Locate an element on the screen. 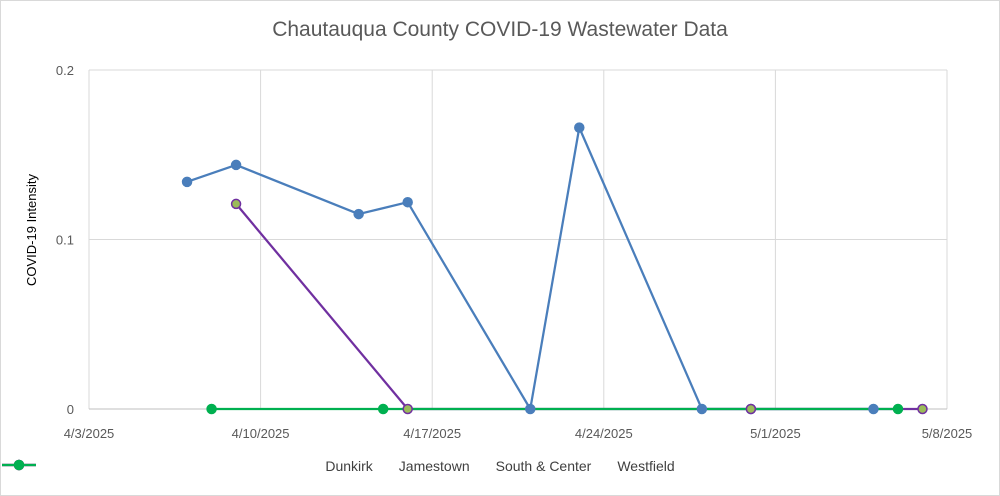 Image resolution: width=1000 pixels, height=496 pixels. y-tick-label: 0 is located at coordinates (70, 409).